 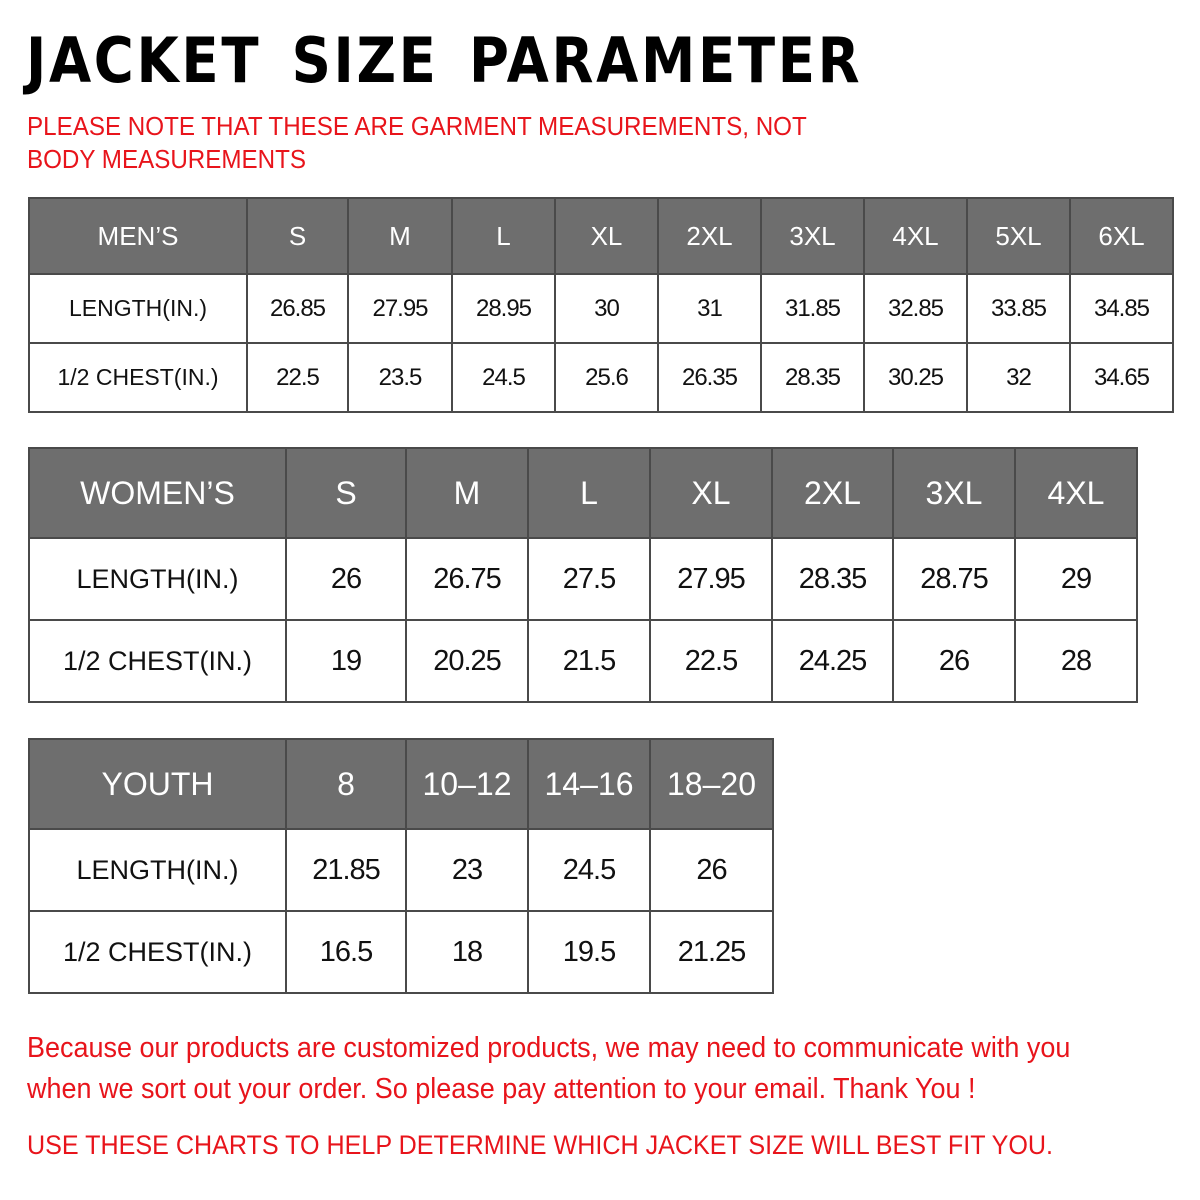 I want to click on header-row: WOMEN’S S M L XL 2XL 3XL 4XL, so click(x=583, y=493).